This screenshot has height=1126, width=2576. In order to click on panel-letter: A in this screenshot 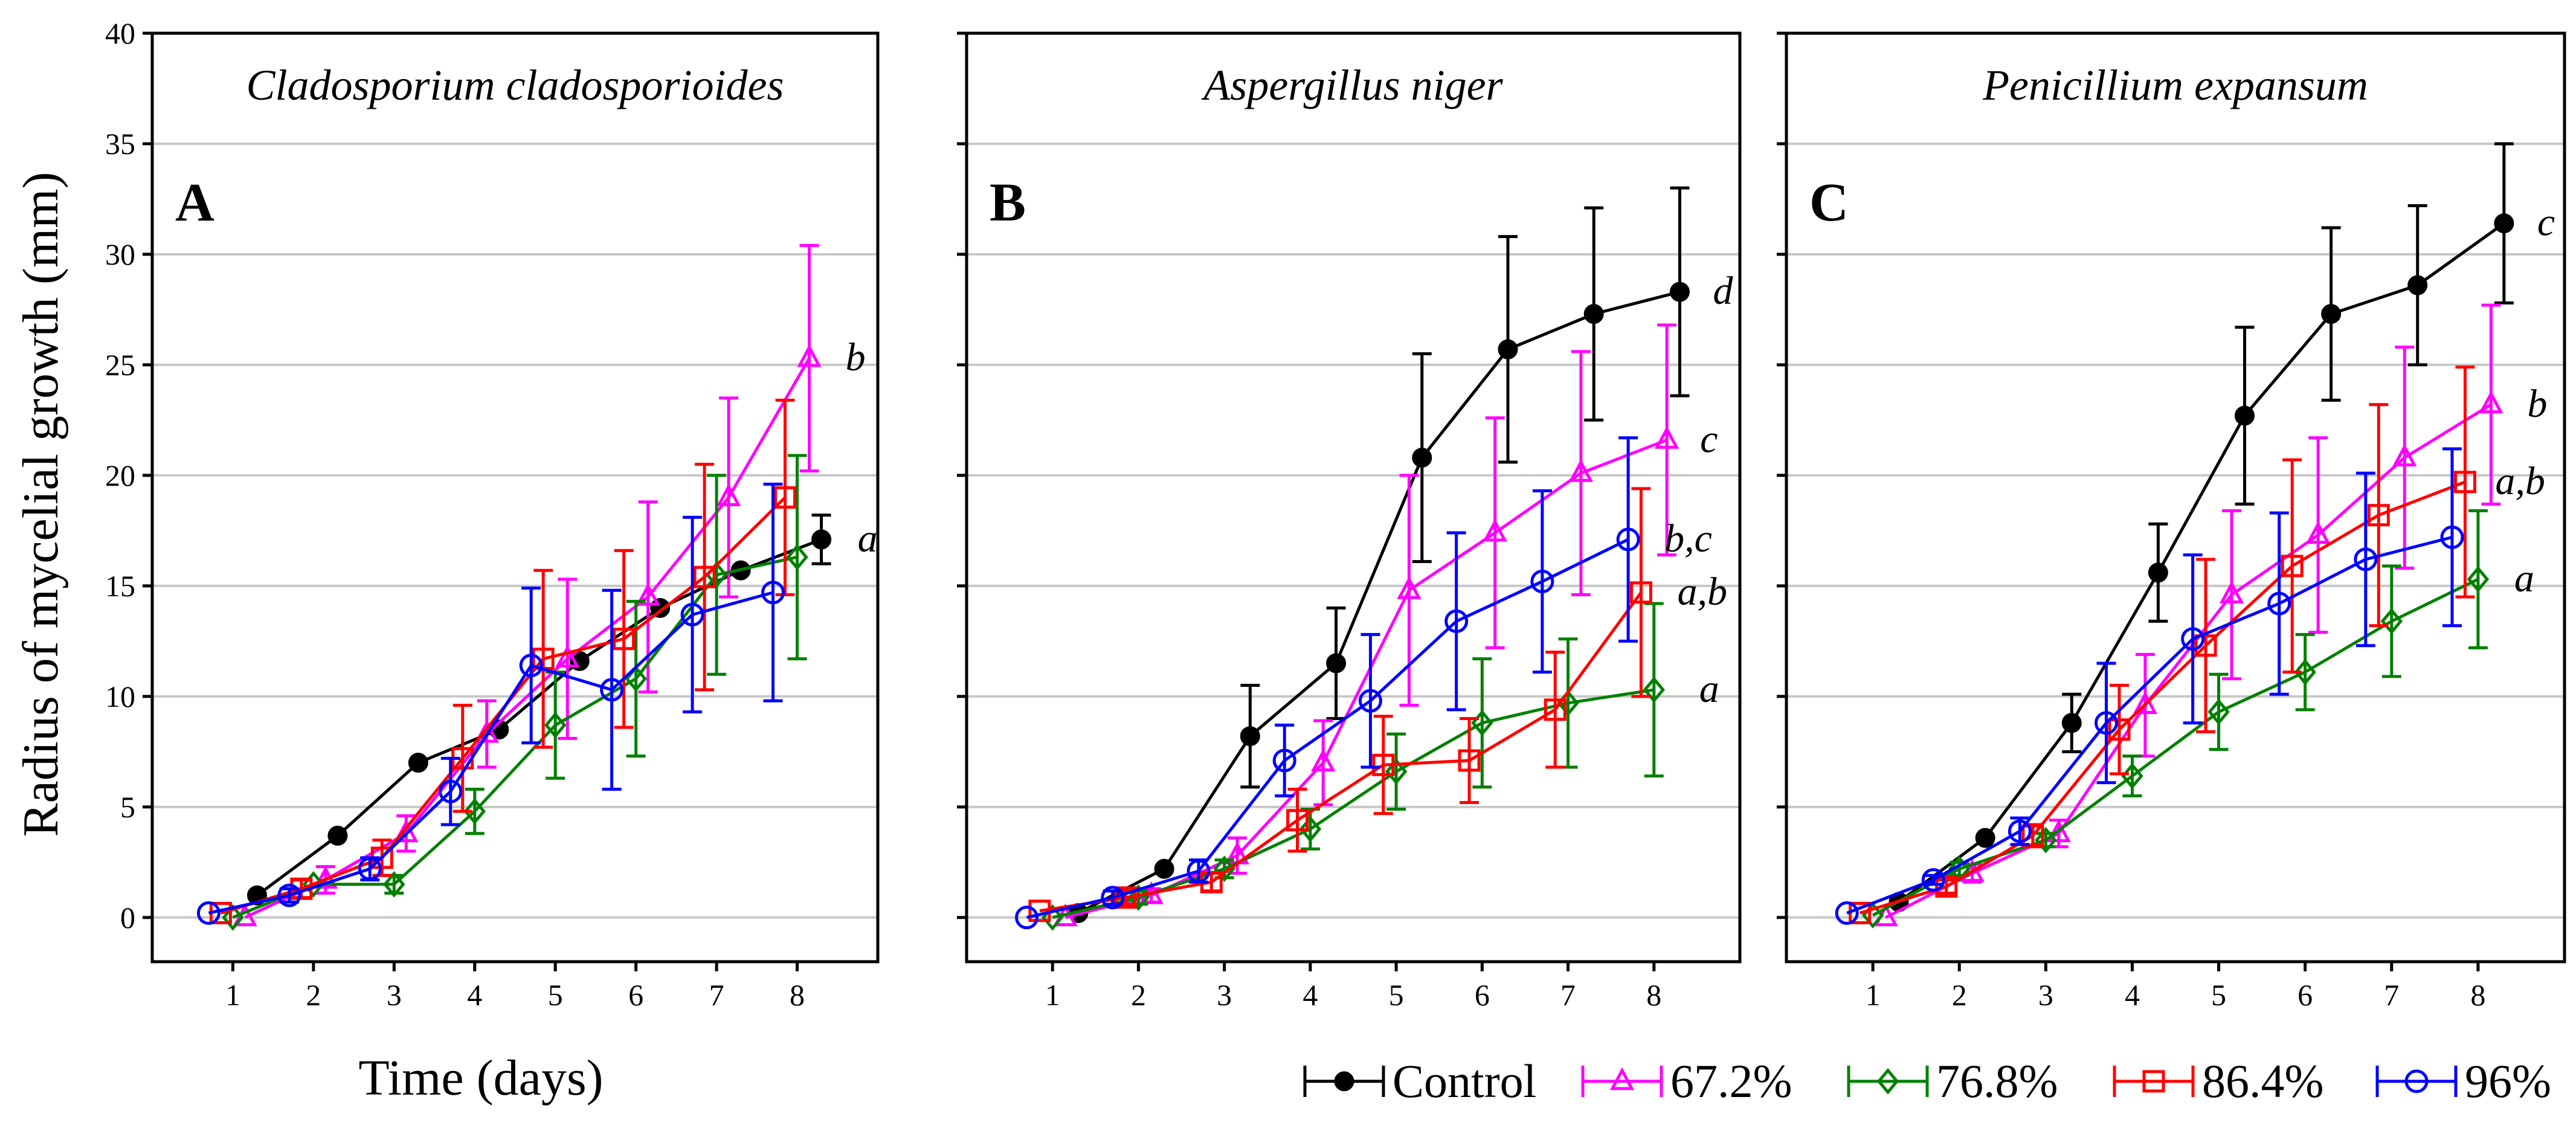, I will do `click(194, 203)`.